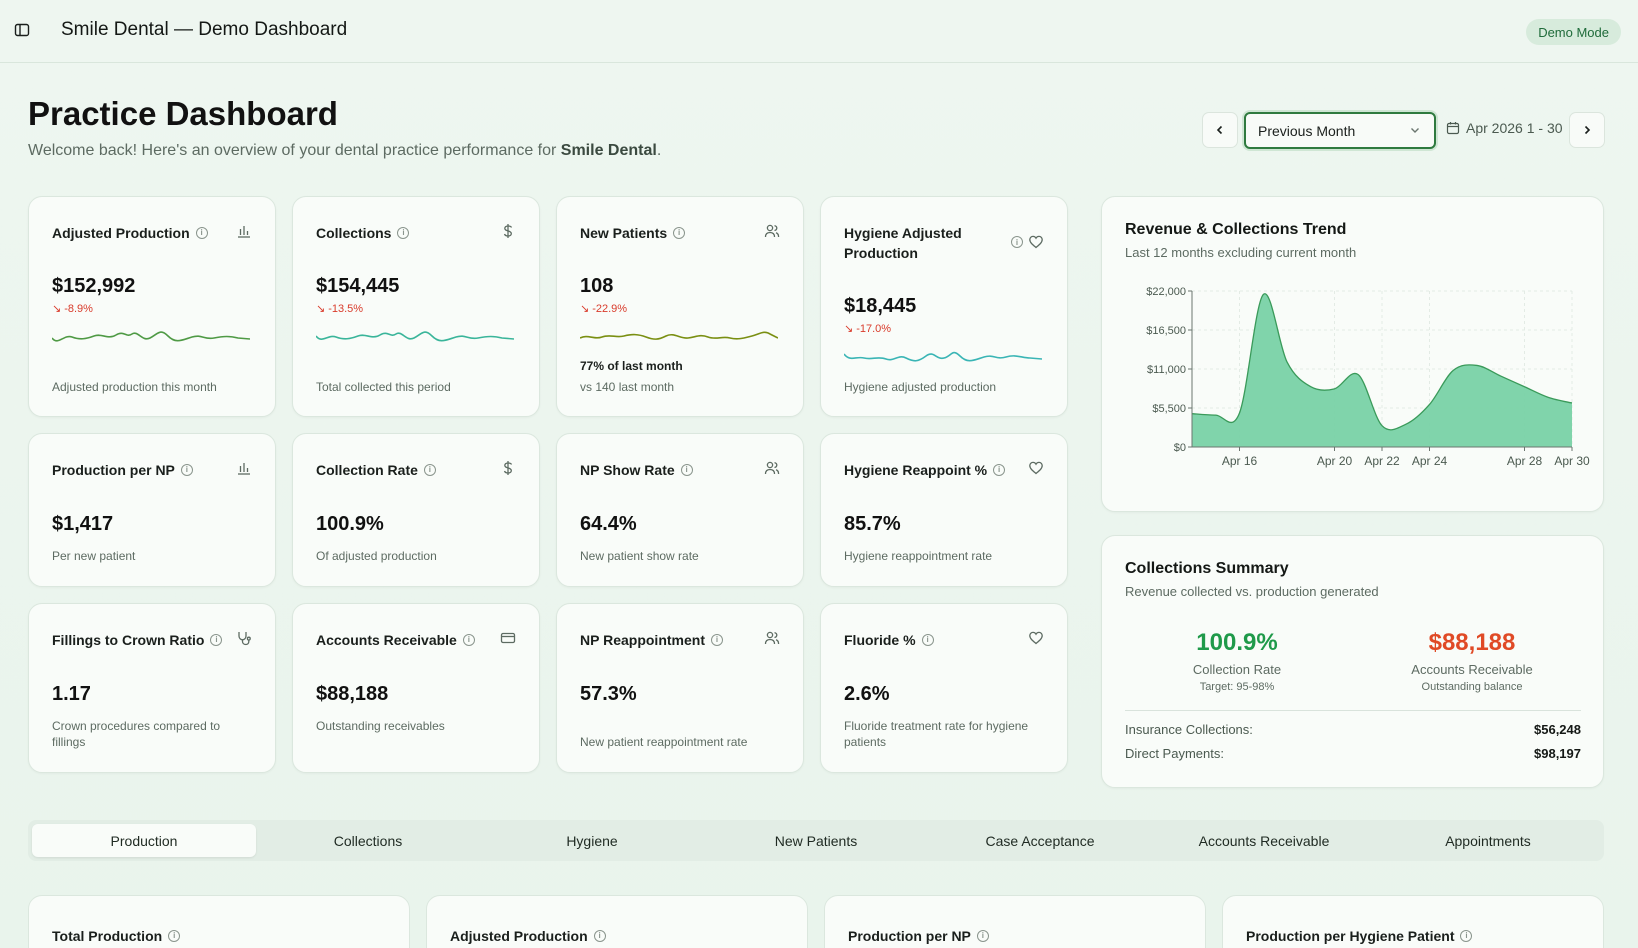 Image resolution: width=1638 pixels, height=948 pixels. I want to click on card-title: Total Production, so click(107, 936).